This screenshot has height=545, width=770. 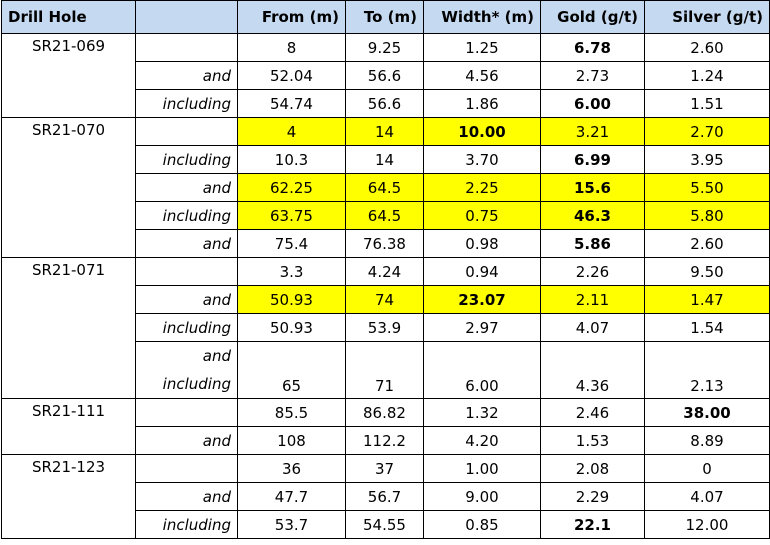 I want to click on from-cell: 53.7, so click(x=291, y=524).